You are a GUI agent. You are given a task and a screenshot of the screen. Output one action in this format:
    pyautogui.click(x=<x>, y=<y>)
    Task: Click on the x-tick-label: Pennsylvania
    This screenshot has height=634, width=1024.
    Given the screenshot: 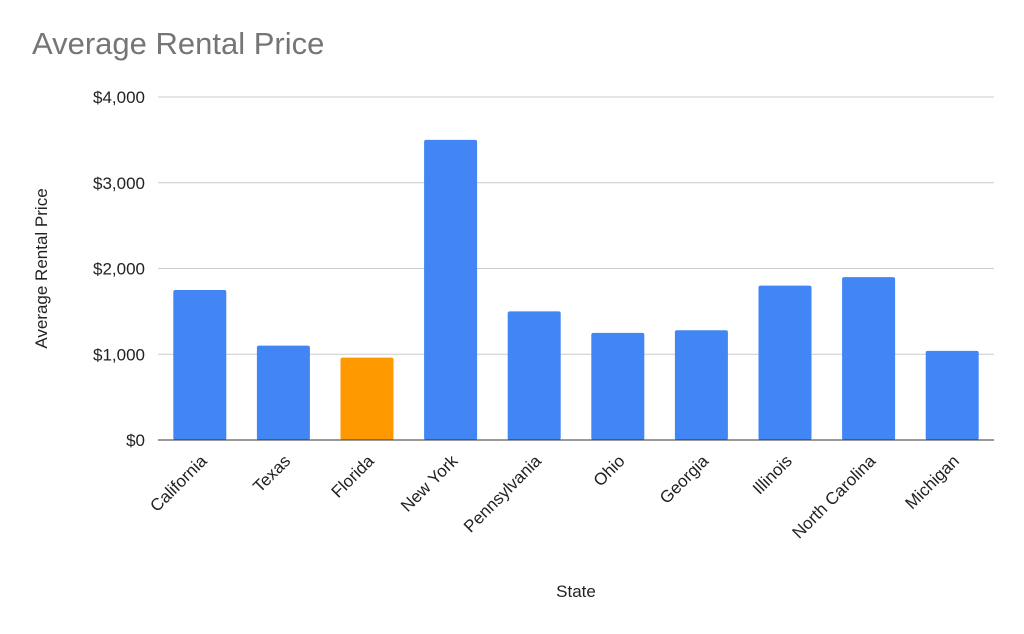 What is the action you would take?
    pyautogui.click(x=502, y=493)
    